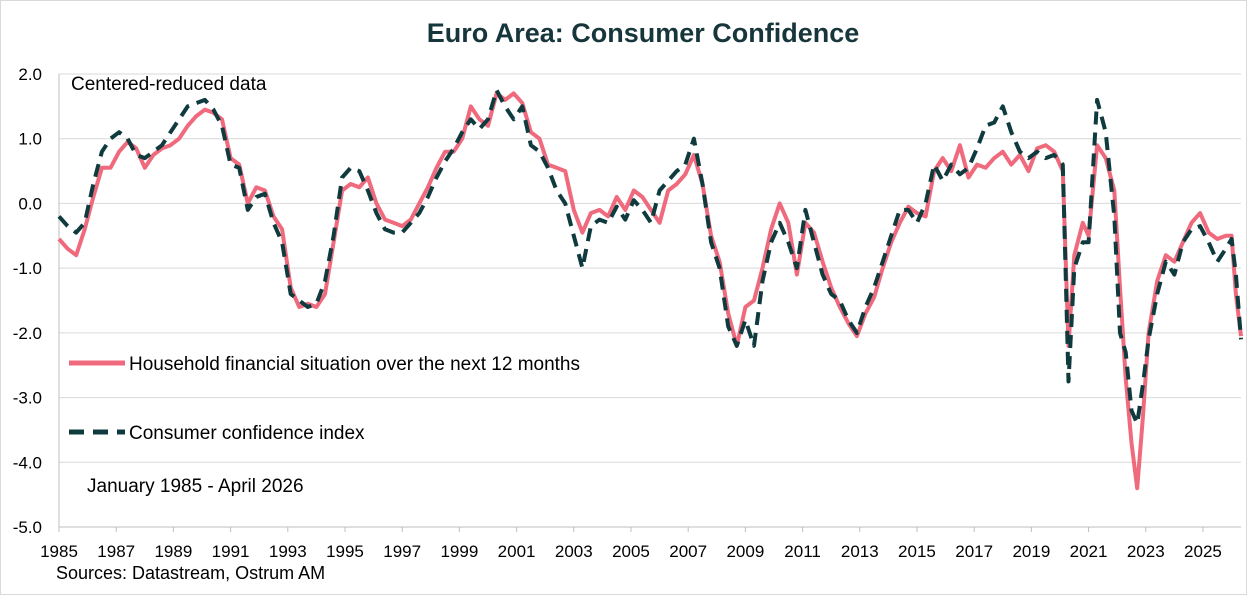 The width and height of the screenshot is (1247, 595). I want to click on x-tick-label: 1991, so click(231, 551).